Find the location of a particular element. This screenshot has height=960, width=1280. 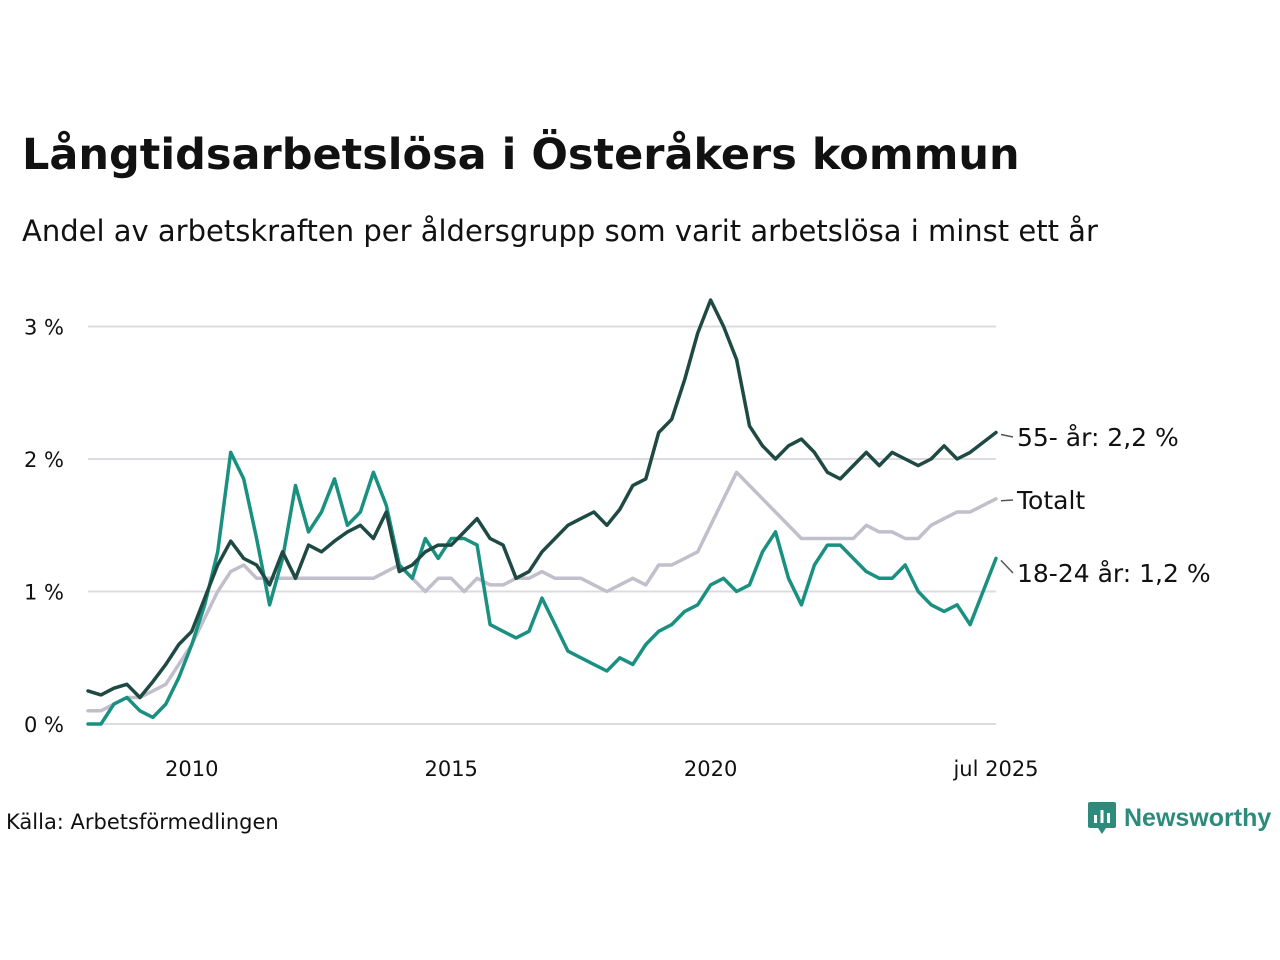

x-tick-label: jul 2025 is located at coordinates (995, 769).